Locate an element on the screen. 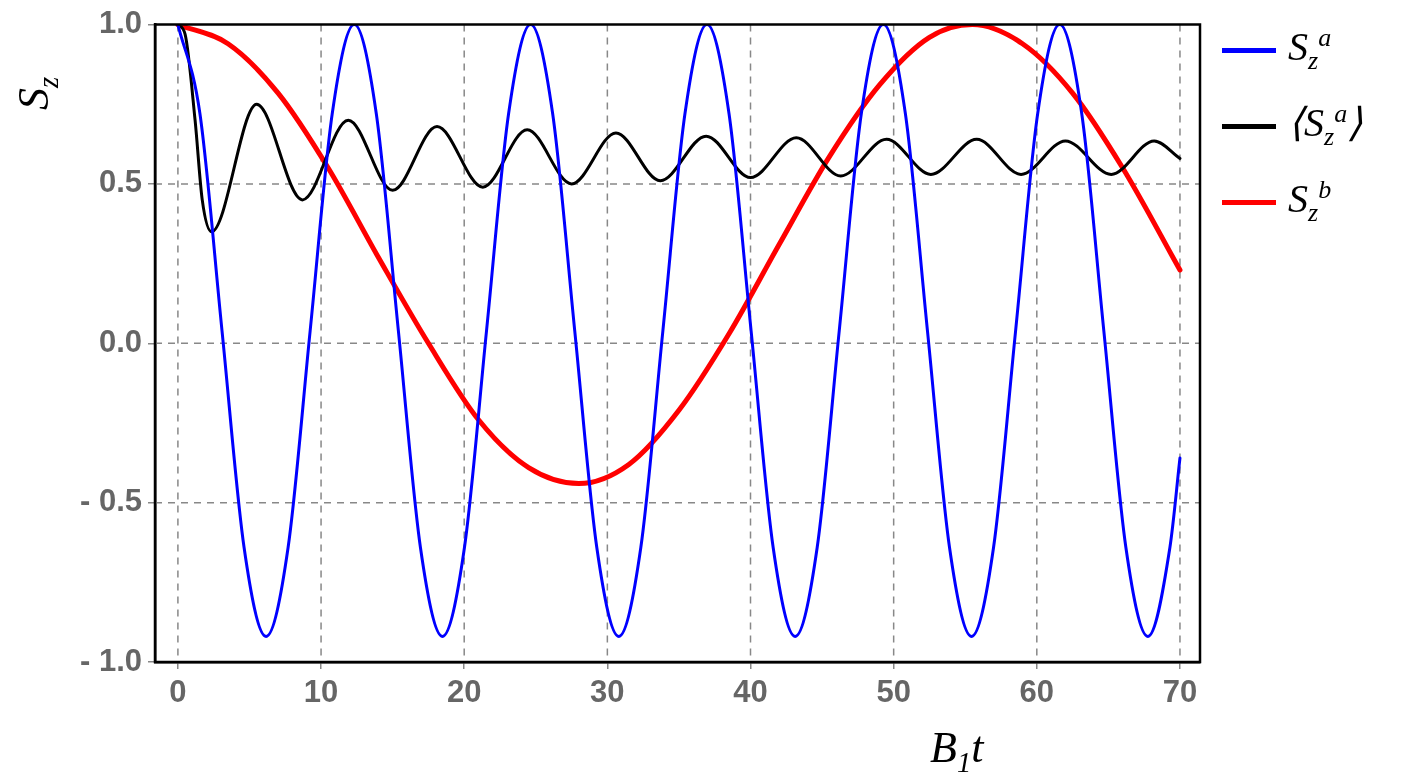  x-tick-label: 40 is located at coordinates (750, 692).